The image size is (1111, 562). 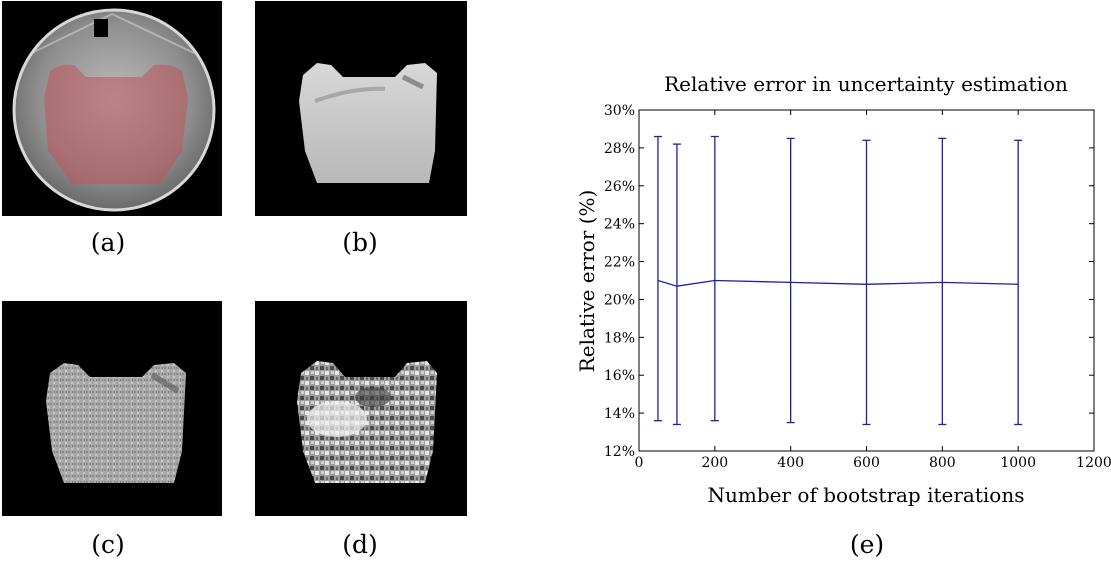 I want to click on y-axis-label: Relative error (%), so click(x=587, y=281).